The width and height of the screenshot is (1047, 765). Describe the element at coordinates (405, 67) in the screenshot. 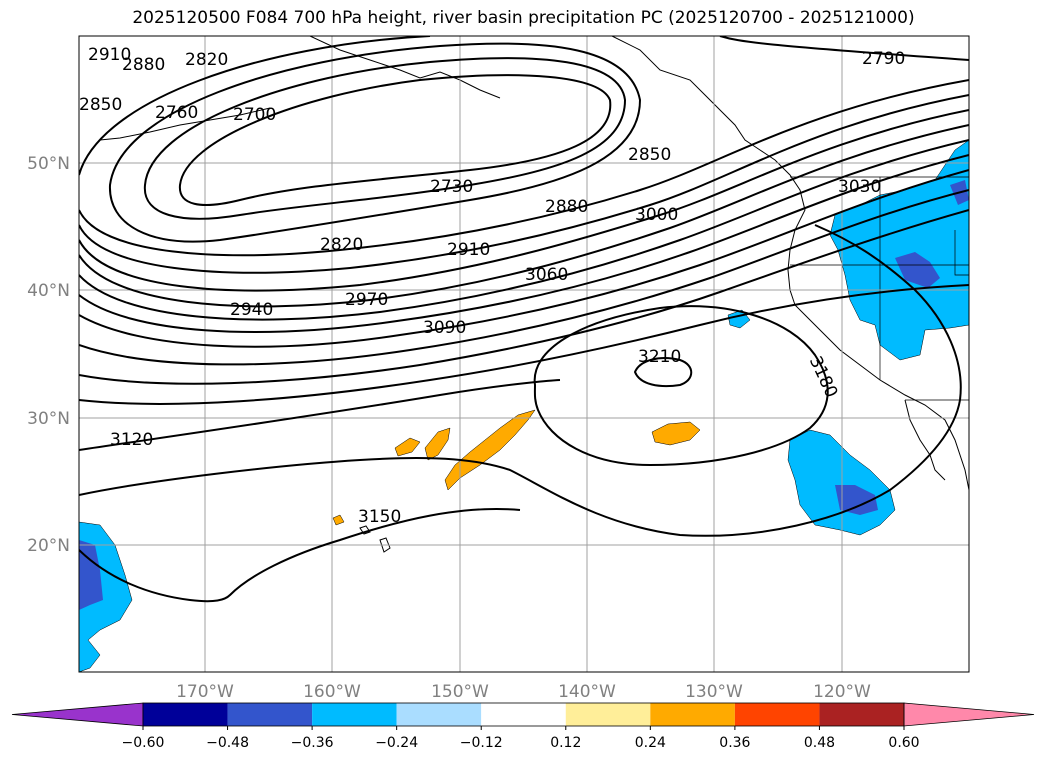

I see `coast-alaska` at that location.